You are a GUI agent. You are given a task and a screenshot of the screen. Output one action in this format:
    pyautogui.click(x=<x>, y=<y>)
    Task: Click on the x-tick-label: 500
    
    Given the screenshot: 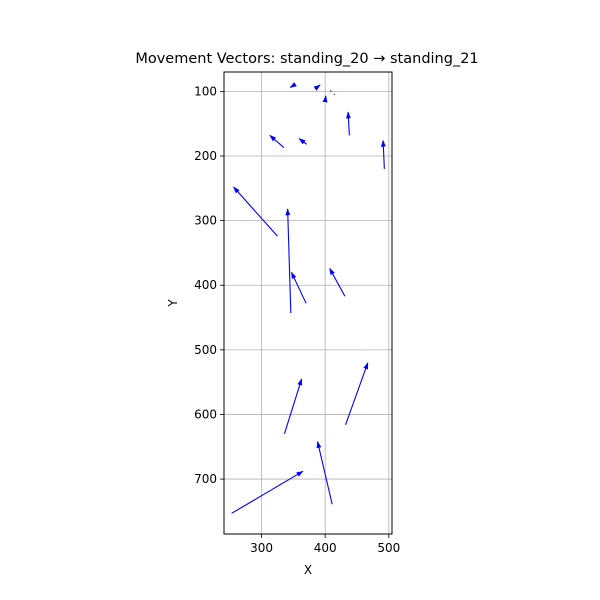 What is the action you would take?
    pyautogui.click(x=388, y=548)
    